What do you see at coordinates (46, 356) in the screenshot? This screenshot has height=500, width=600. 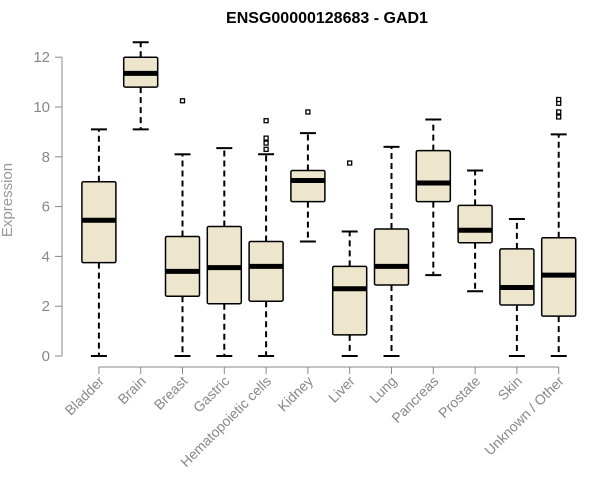 I see `y-tick-label: 0` at bounding box center [46, 356].